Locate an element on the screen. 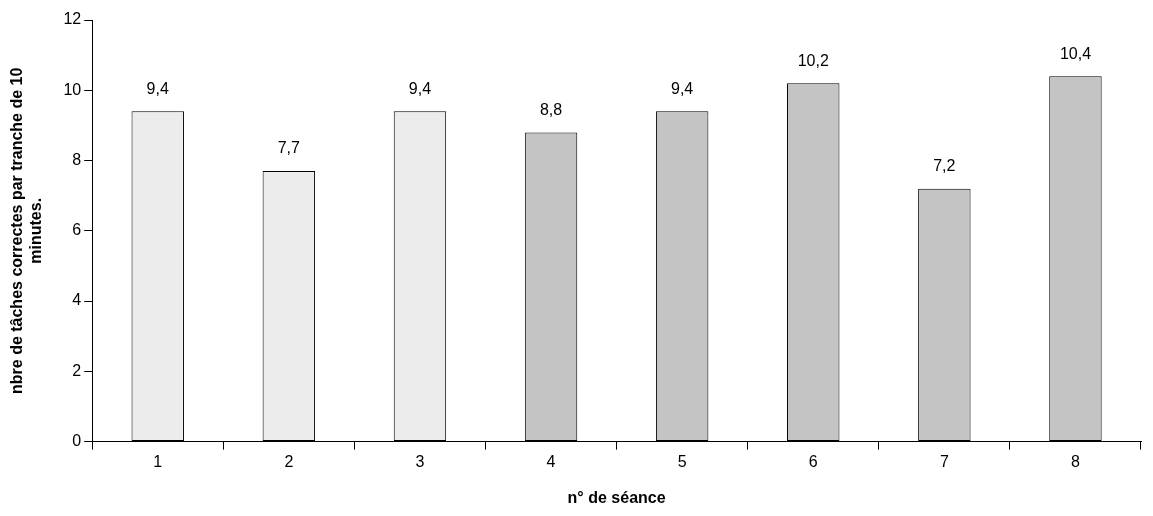 The image size is (1153, 516). data-label: 7,2 is located at coordinates (944, 166).